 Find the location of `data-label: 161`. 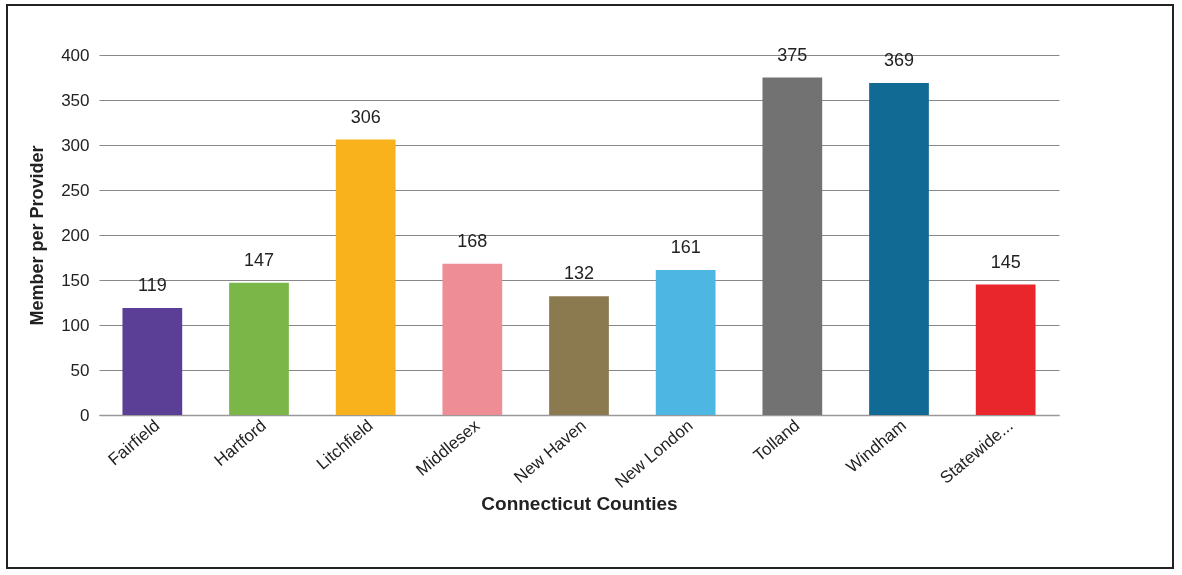

data-label: 161 is located at coordinates (685, 247).